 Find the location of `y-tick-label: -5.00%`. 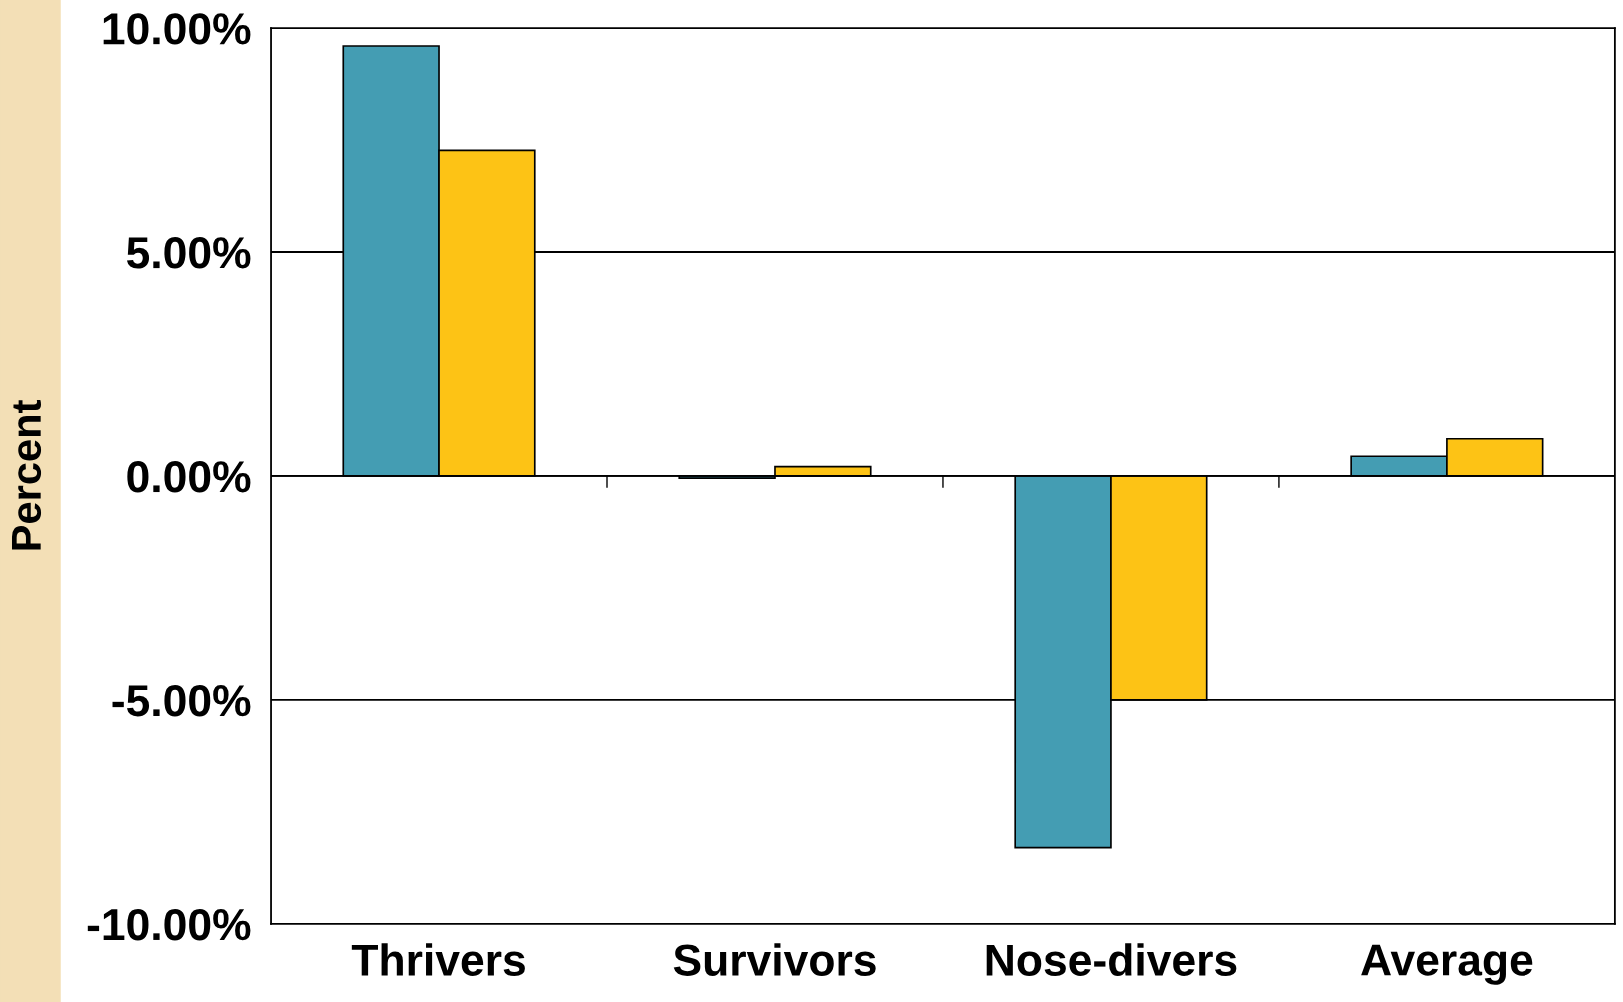

y-tick-label: -5.00% is located at coordinates (181, 700).